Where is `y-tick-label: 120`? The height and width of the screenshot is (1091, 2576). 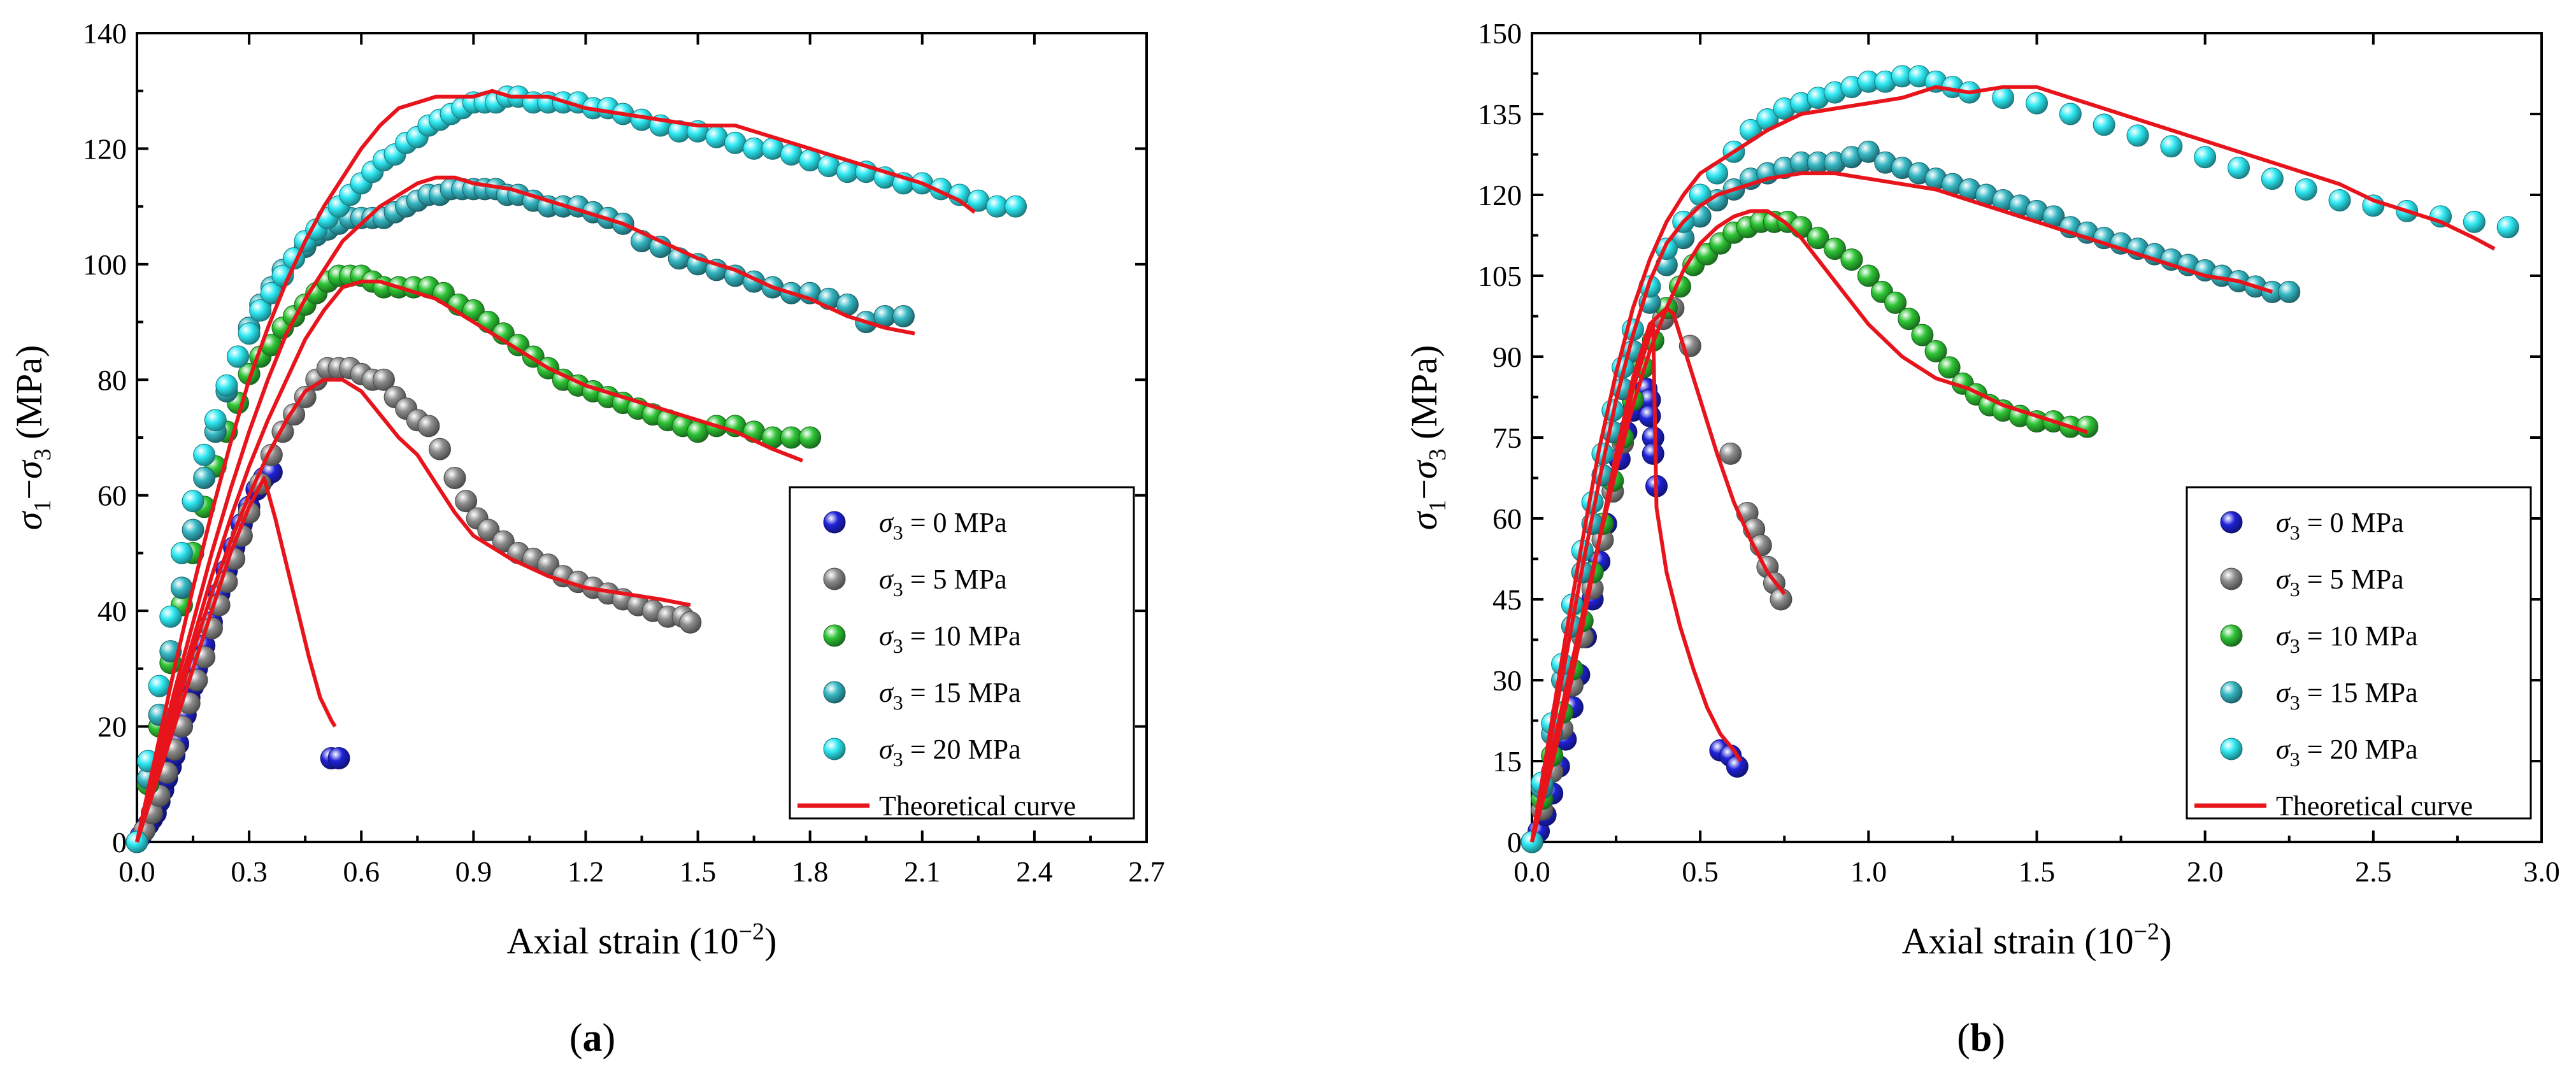 y-tick-label: 120 is located at coordinates (1500, 195).